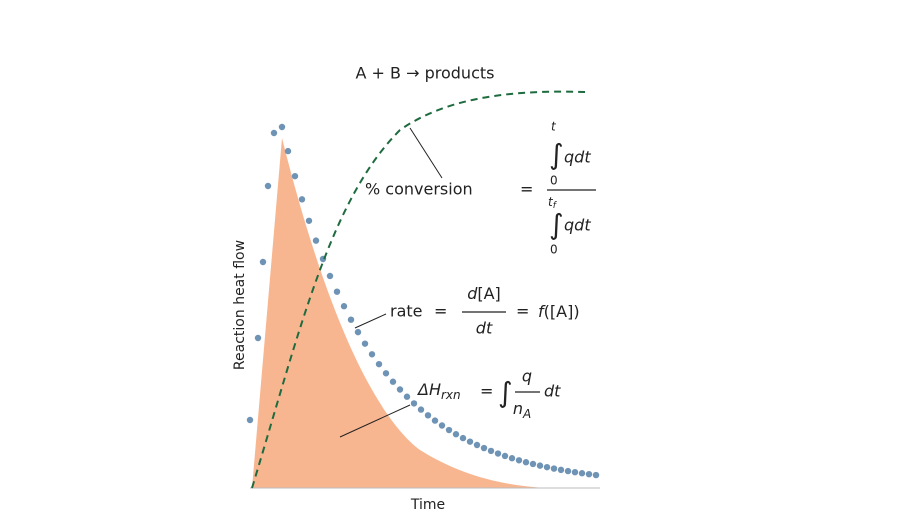  What do you see at coordinates (554, 127) in the screenshot?
I see `upper-limit: t` at bounding box center [554, 127].